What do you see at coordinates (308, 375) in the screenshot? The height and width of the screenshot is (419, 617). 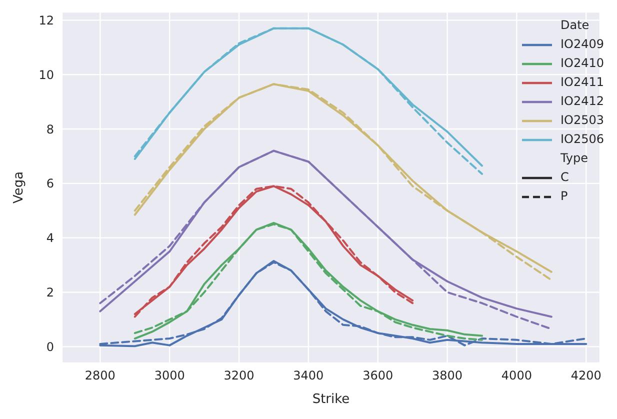 I see `x-tick-label: 3400` at bounding box center [308, 375].